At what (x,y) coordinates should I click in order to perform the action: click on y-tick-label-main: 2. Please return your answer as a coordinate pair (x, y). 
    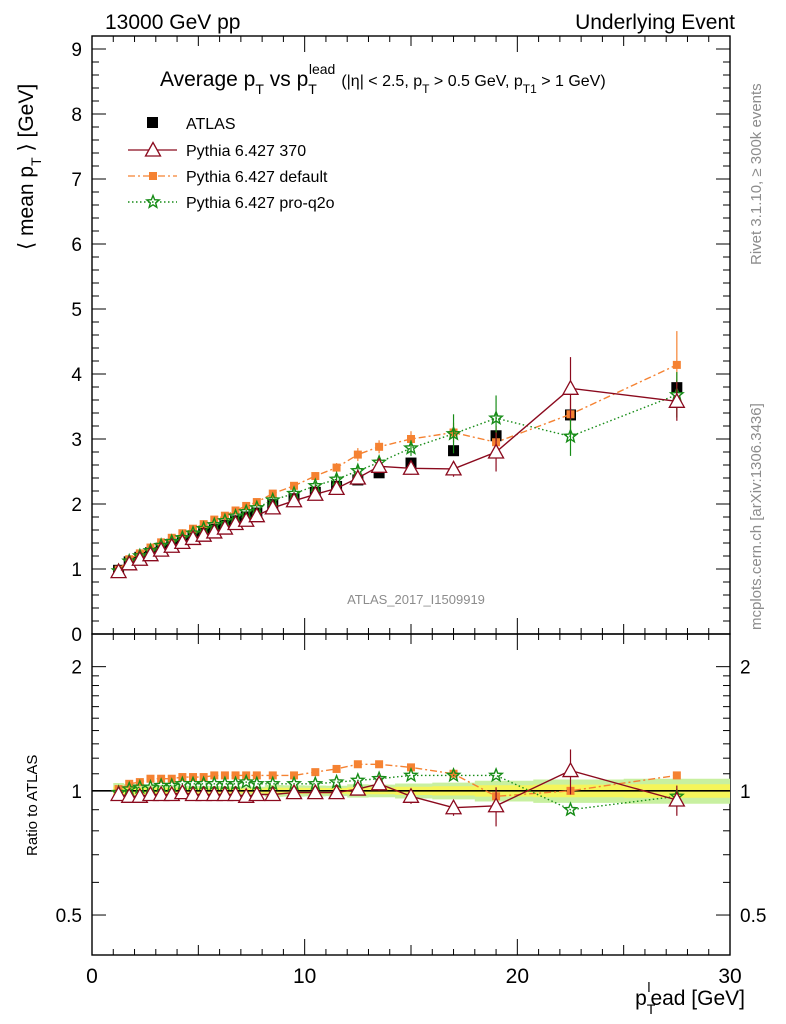
    Looking at the image, I should click on (76, 505).